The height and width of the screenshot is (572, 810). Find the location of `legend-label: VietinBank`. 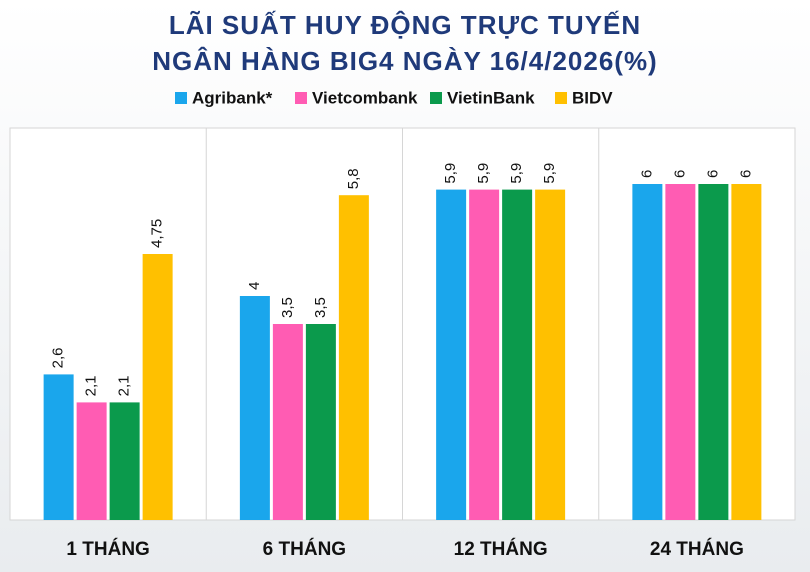

legend-label: VietinBank is located at coordinates (491, 97).